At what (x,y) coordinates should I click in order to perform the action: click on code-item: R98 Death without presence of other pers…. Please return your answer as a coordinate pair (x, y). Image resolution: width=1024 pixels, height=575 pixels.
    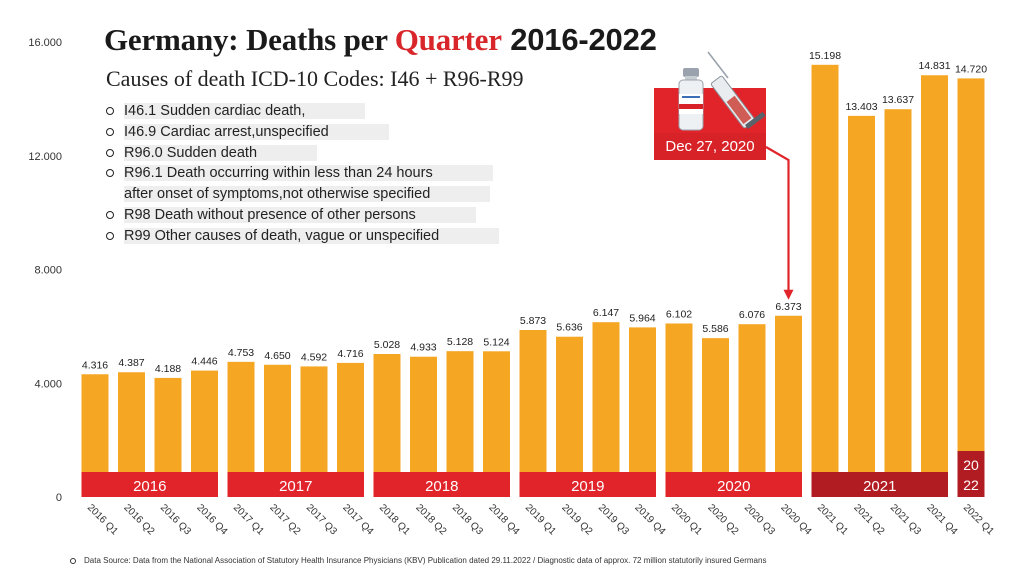
    Looking at the image, I should click on (301, 215).